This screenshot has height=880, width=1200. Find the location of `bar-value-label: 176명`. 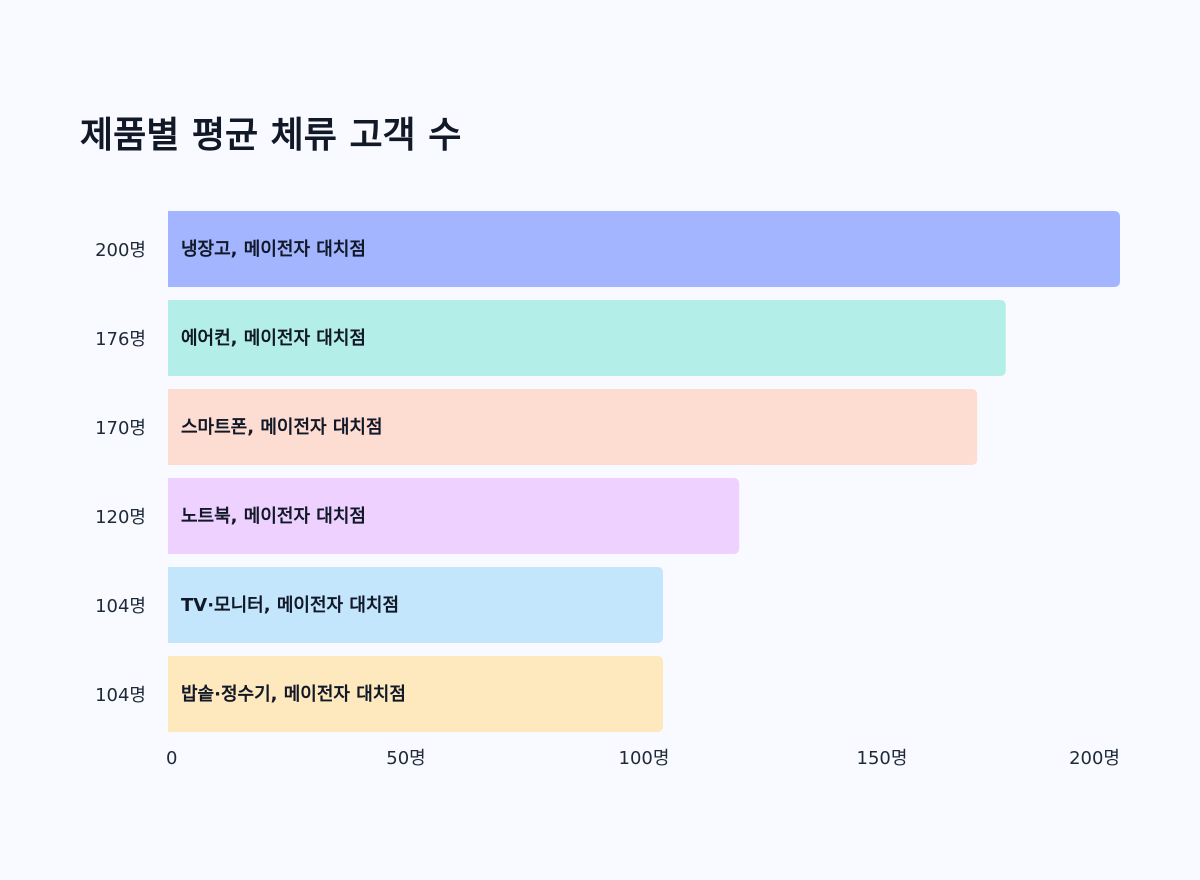

bar-value-label: 176명 is located at coordinates (120, 339).